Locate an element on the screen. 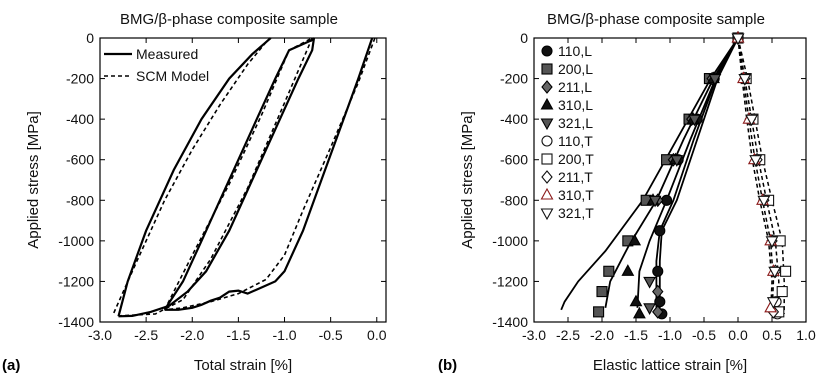 The image size is (826, 378). a-x-tick-label: -1.0 is located at coordinates (284, 335).